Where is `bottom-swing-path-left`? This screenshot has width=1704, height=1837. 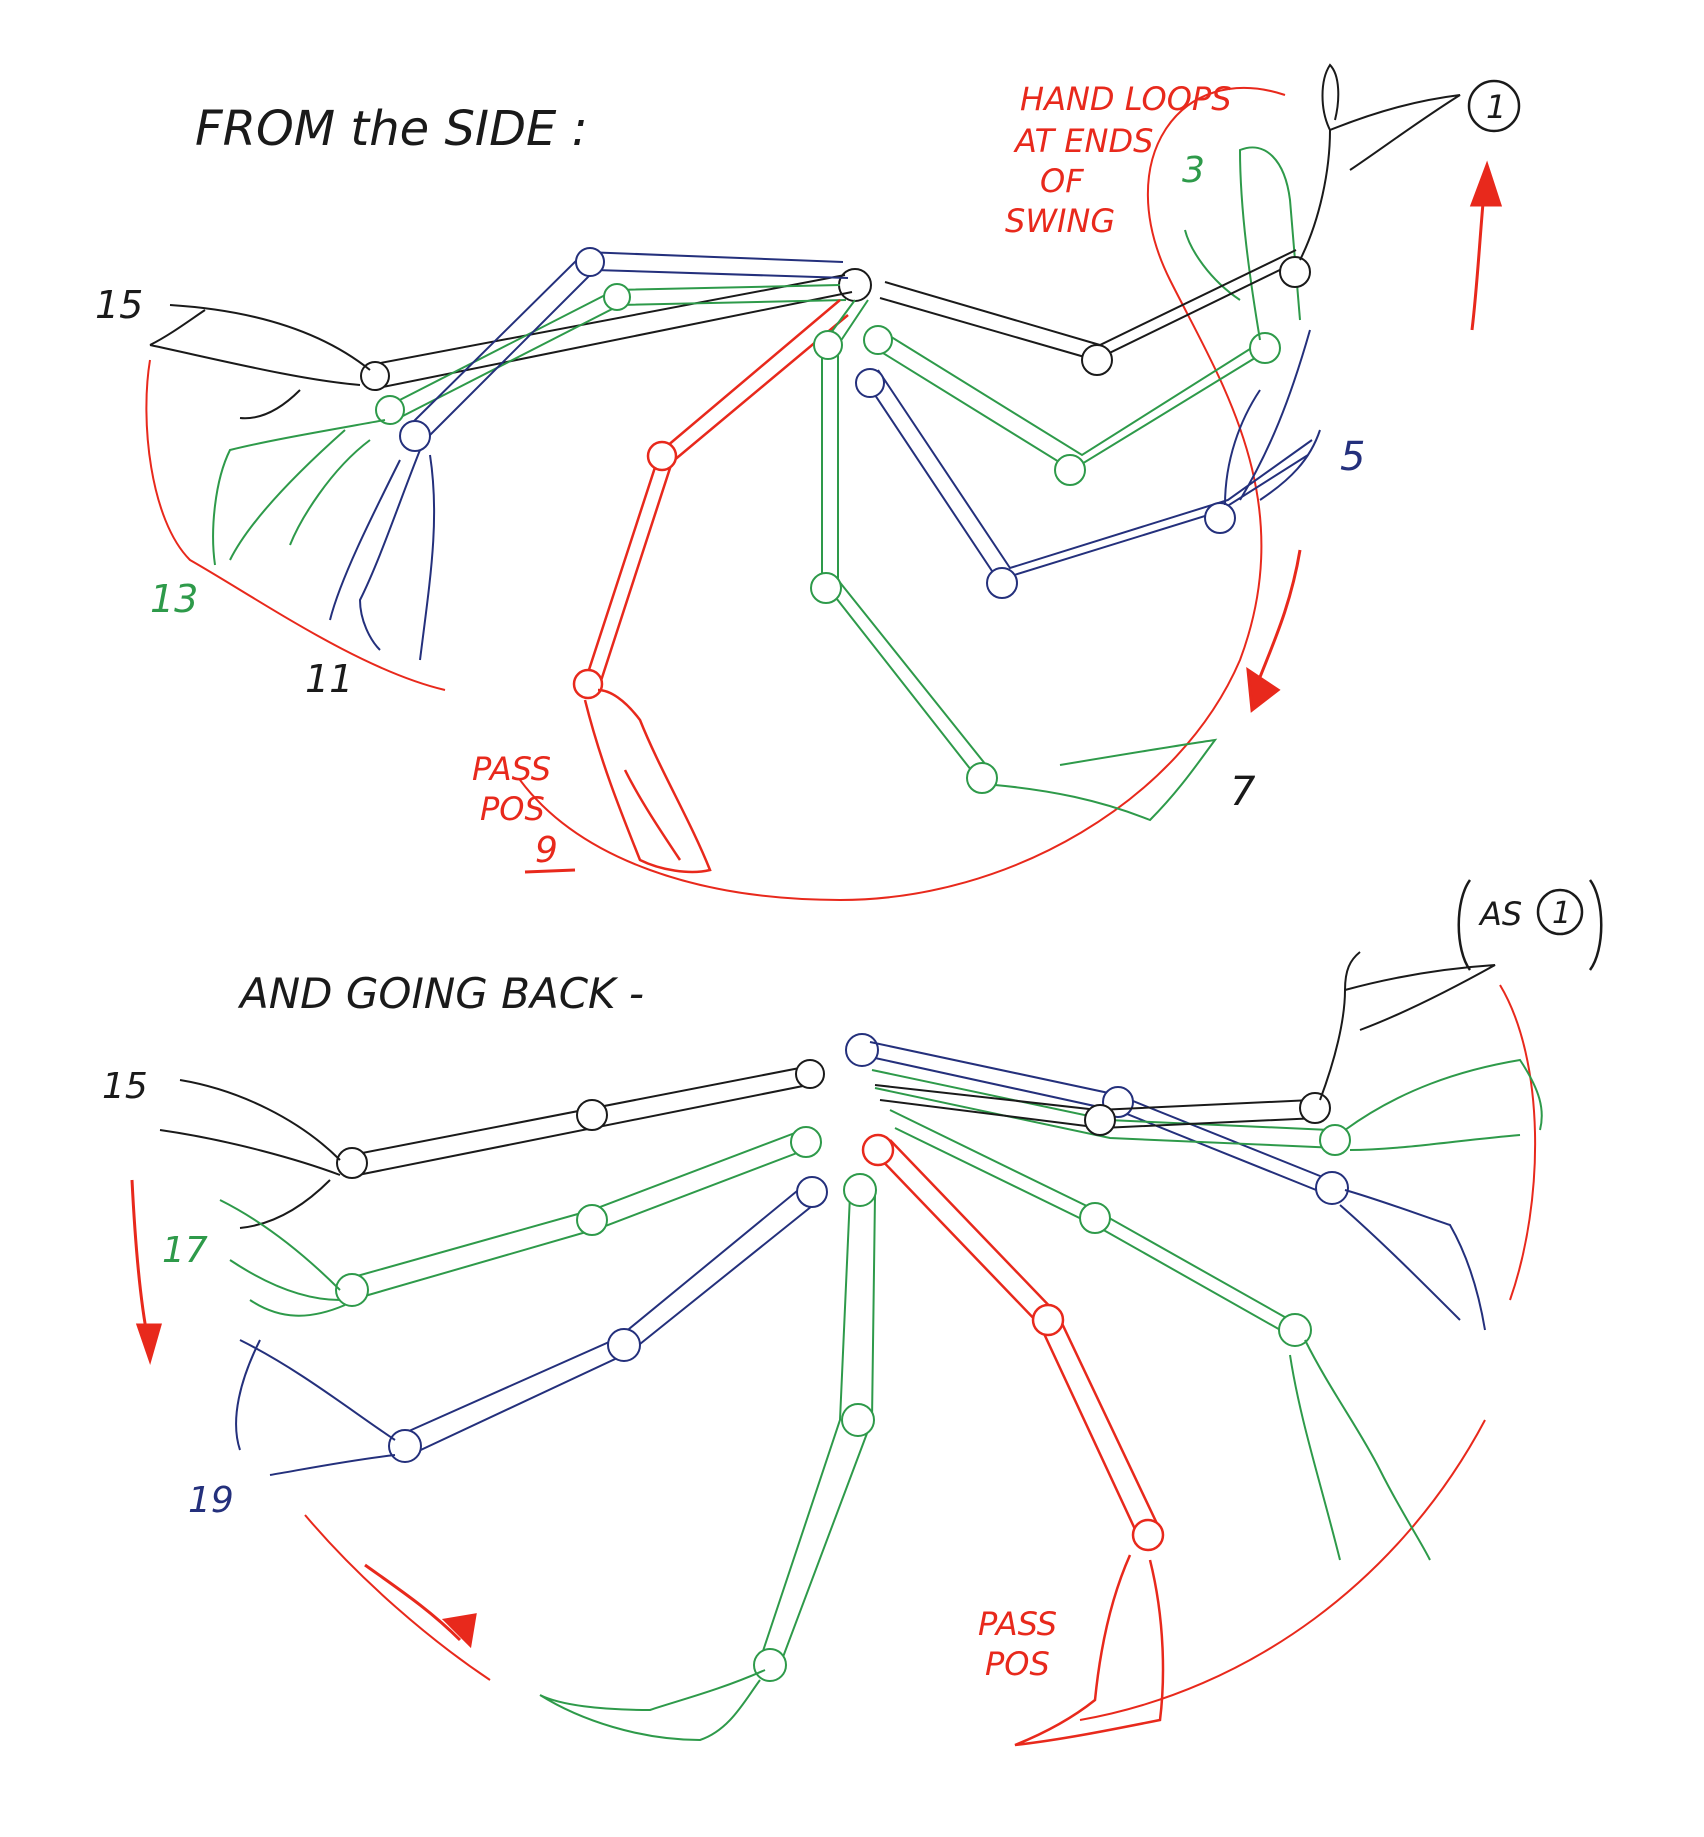
bottom-swing-path-left is located at coordinates (397, 1597).